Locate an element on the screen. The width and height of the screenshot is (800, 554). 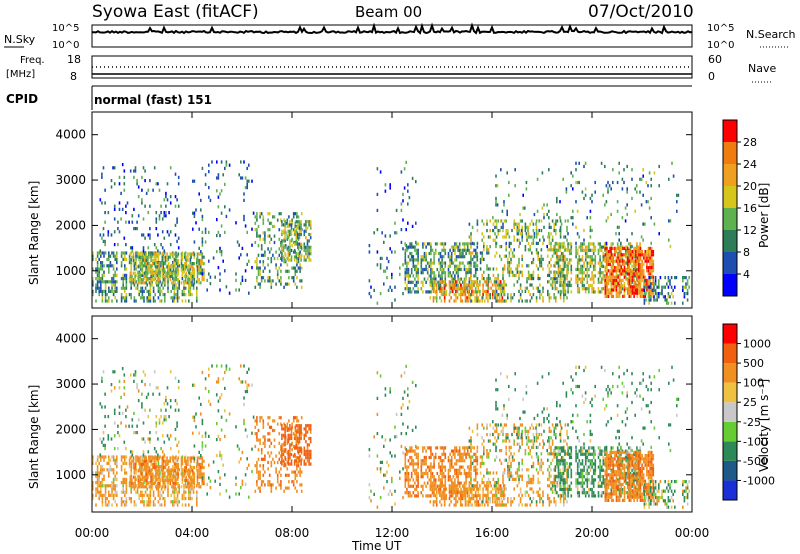
colorbar-tick-label: 12 is located at coordinates (750, 230).